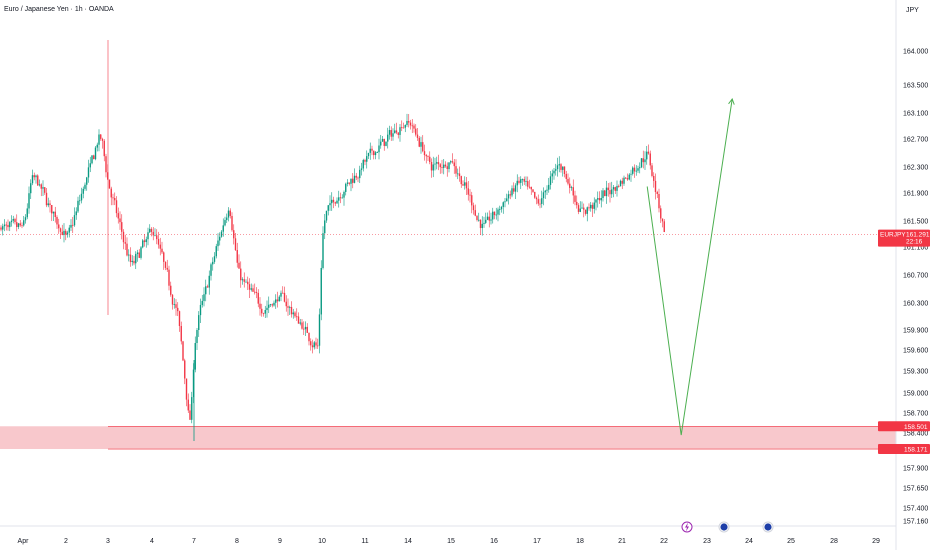 This screenshot has height=550, width=932. I want to click on support-zone-fill, so click(448, 438).